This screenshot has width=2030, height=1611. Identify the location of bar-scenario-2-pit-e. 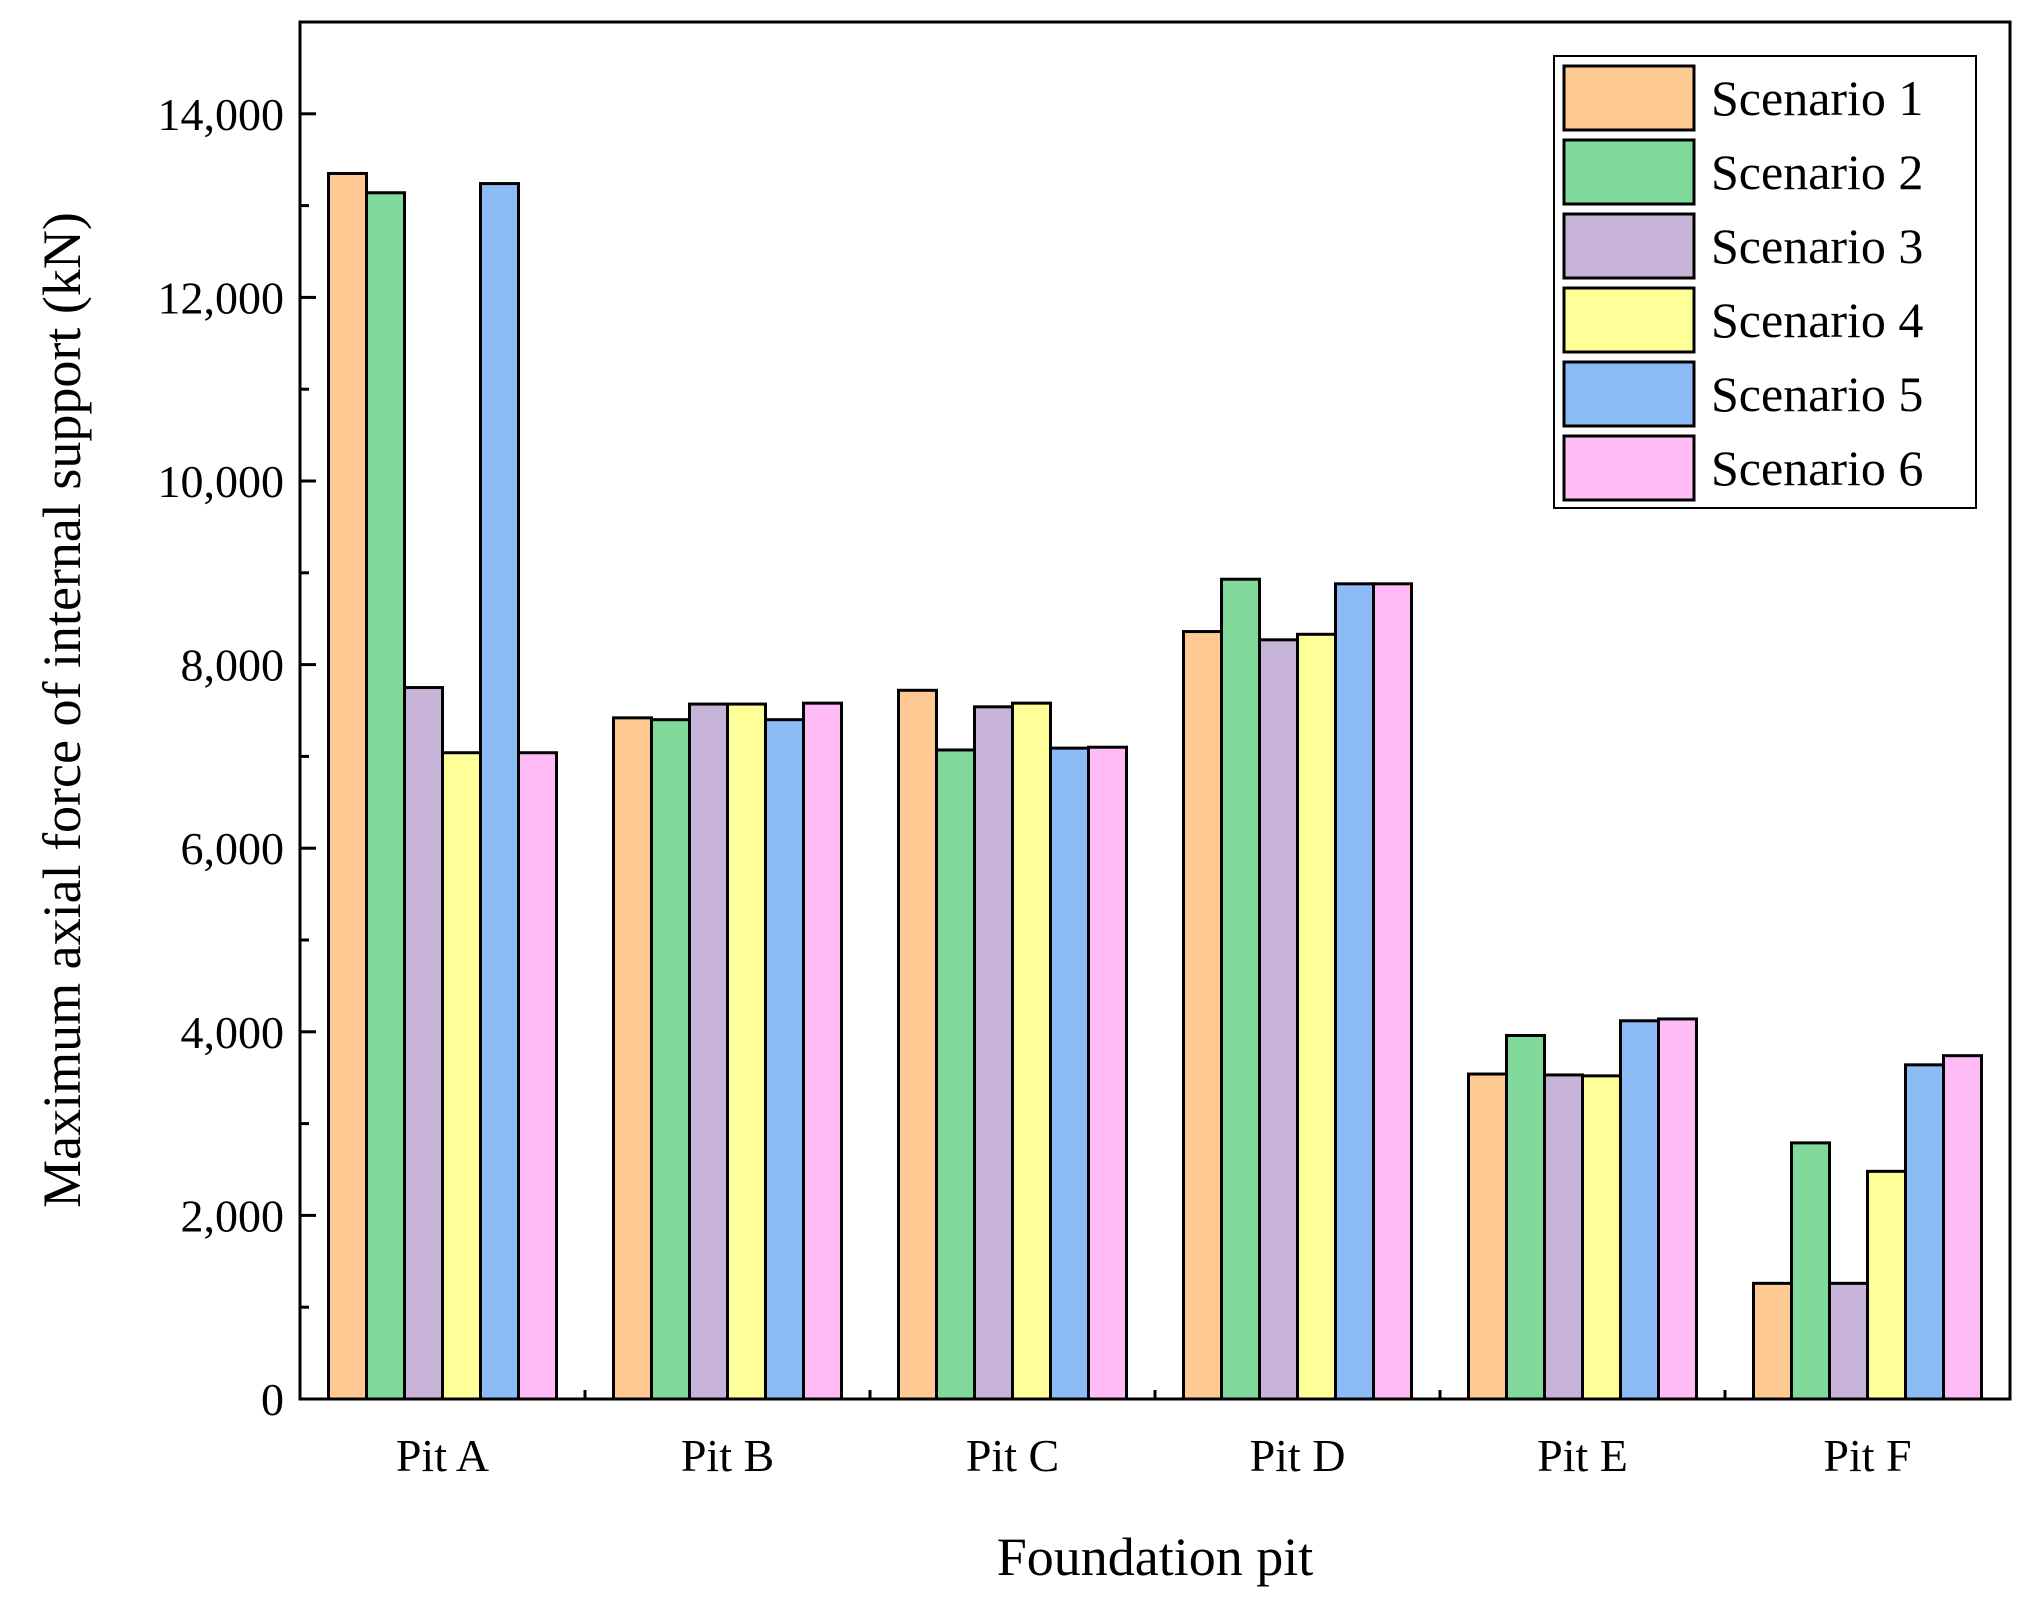
(1525, 1217).